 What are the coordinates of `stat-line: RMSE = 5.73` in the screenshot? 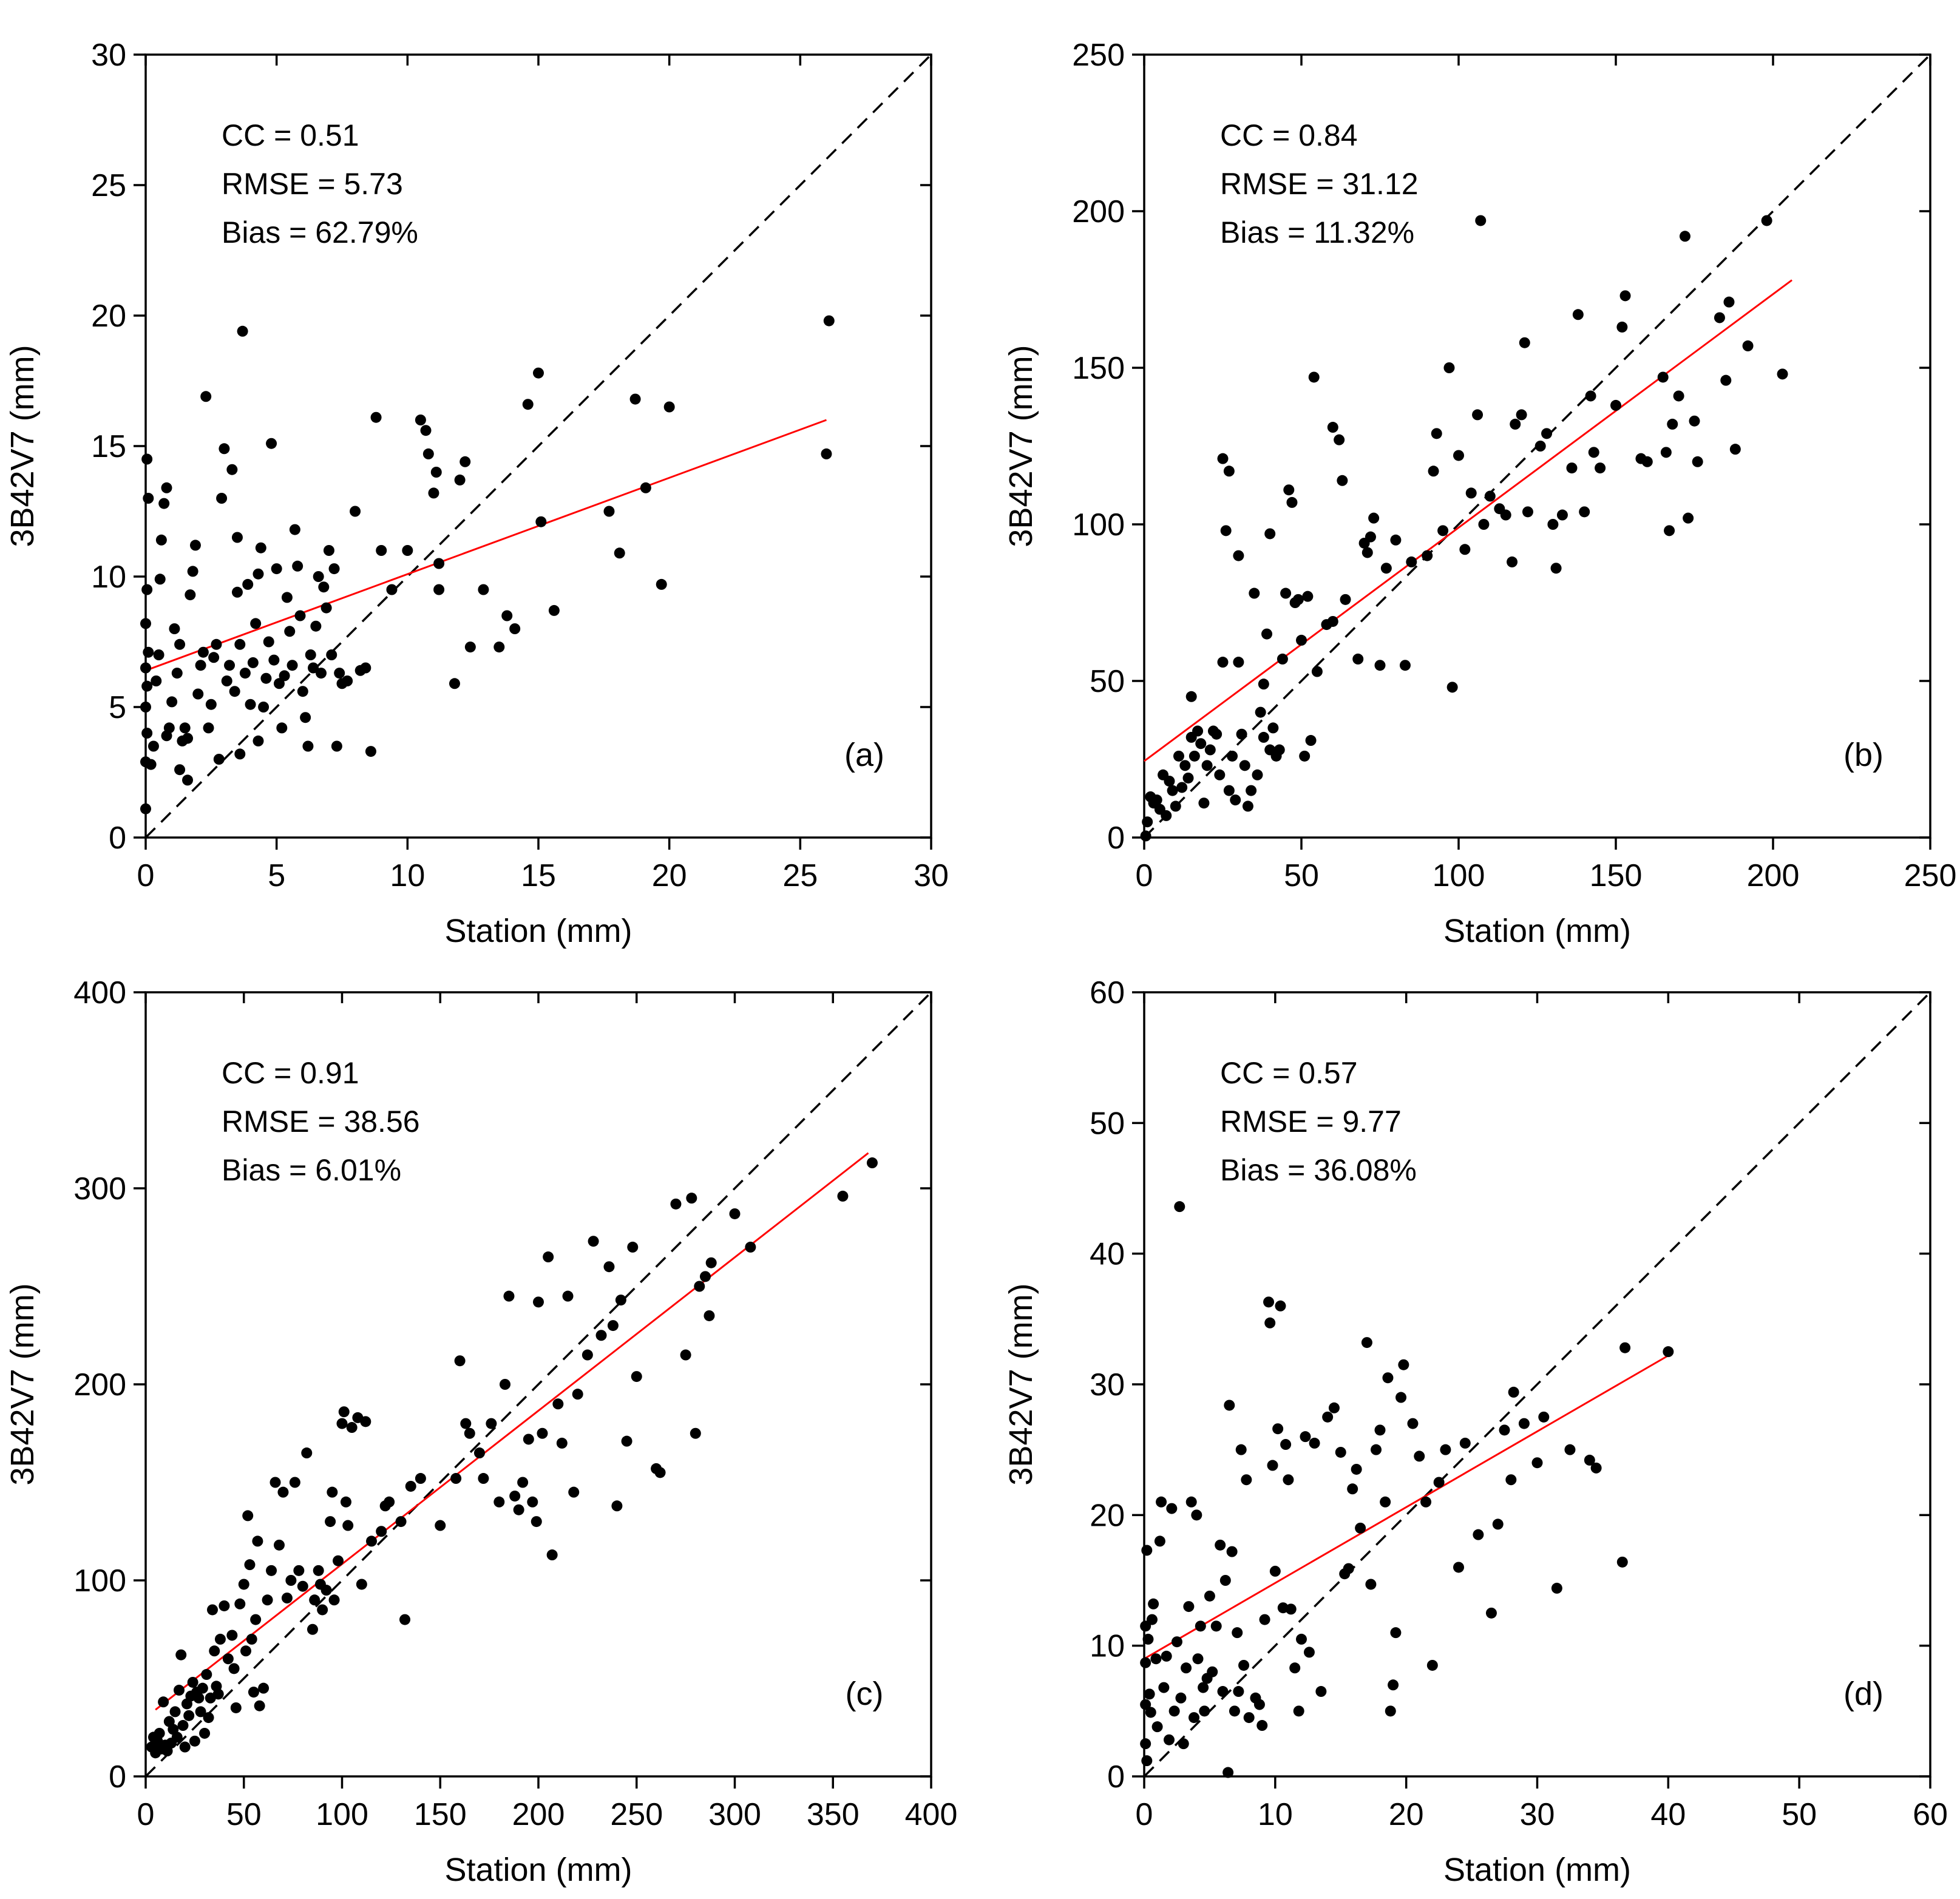 It's located at (313, 184).